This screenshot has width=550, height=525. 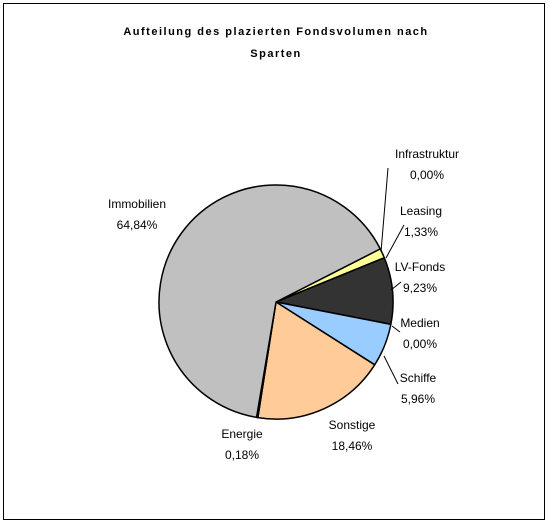 What do you see at coordinates (419, 323) in the screenshot?
I see `slice-label: Medien` at bounding box center [419, 323].